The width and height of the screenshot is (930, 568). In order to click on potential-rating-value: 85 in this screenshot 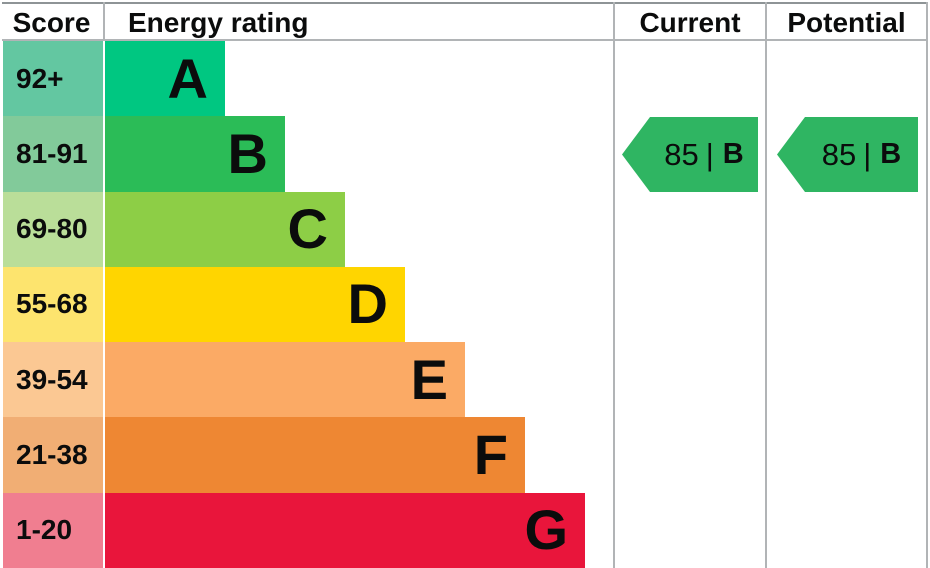, I will do `click(839, 154)`.